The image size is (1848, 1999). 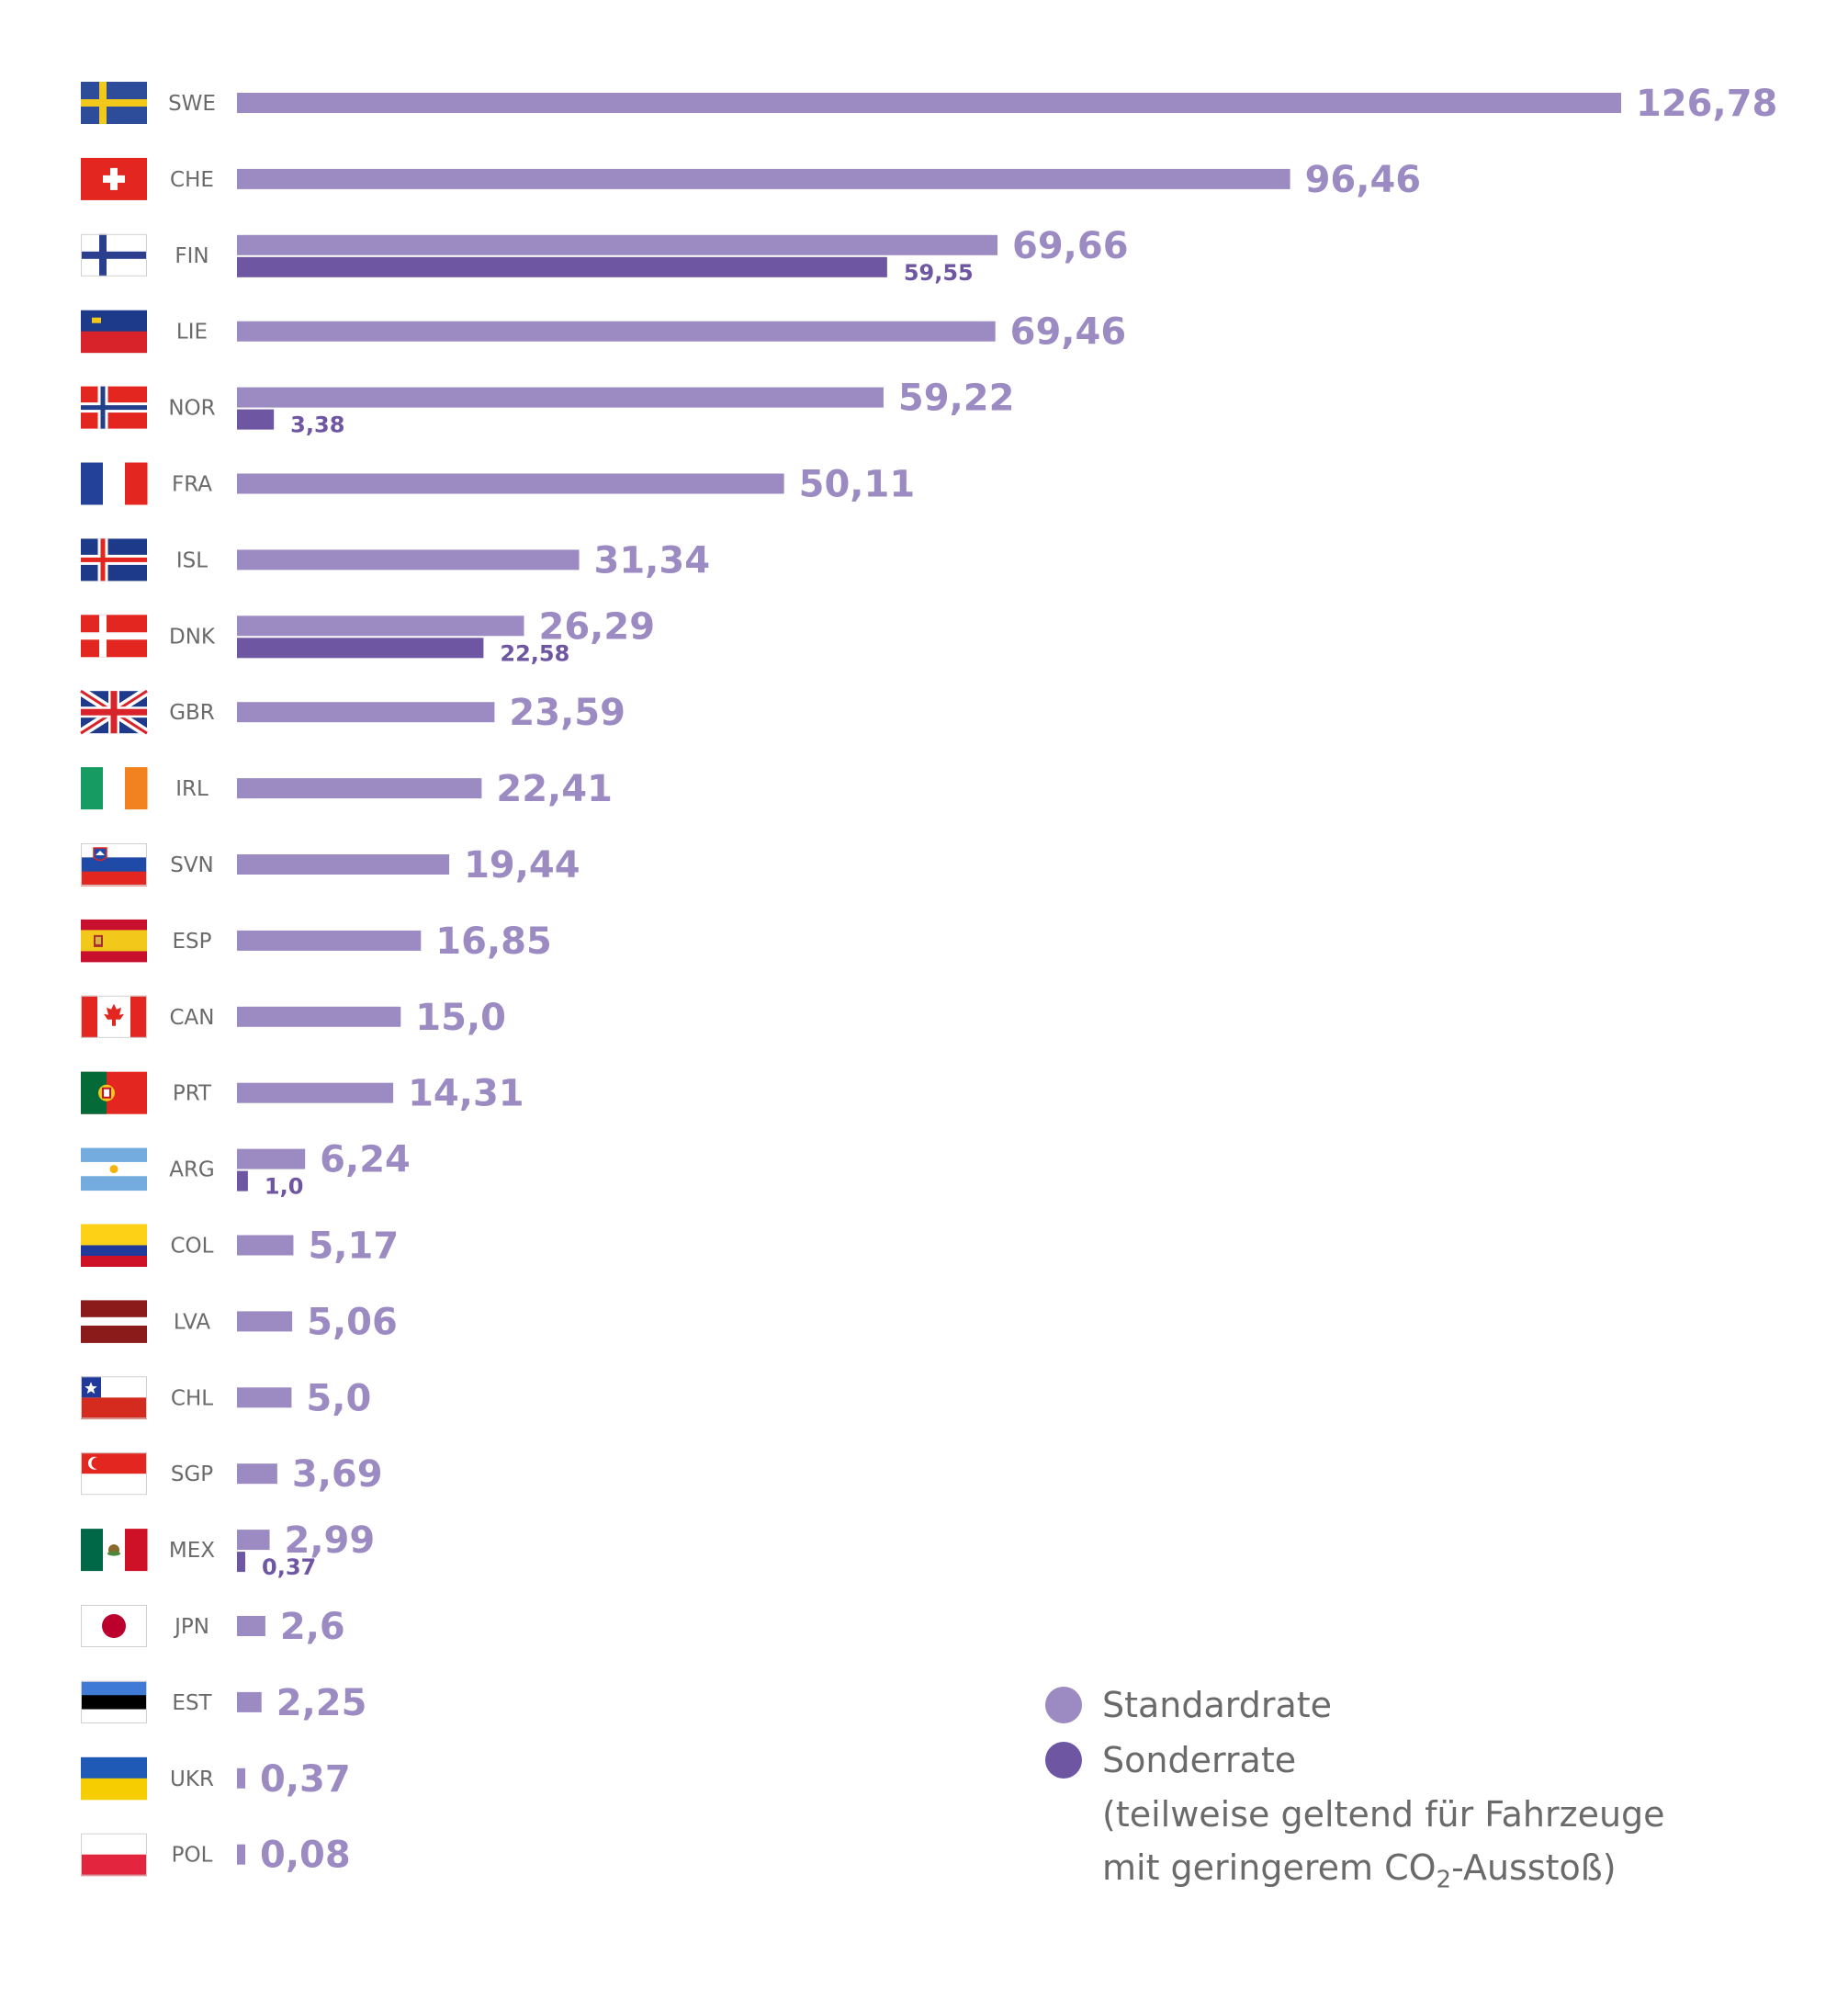 What do you see at coordinates (1063, 1760) in the screenshot?
I see `legend-swatch-special` at bounding box center [1063, 1760].